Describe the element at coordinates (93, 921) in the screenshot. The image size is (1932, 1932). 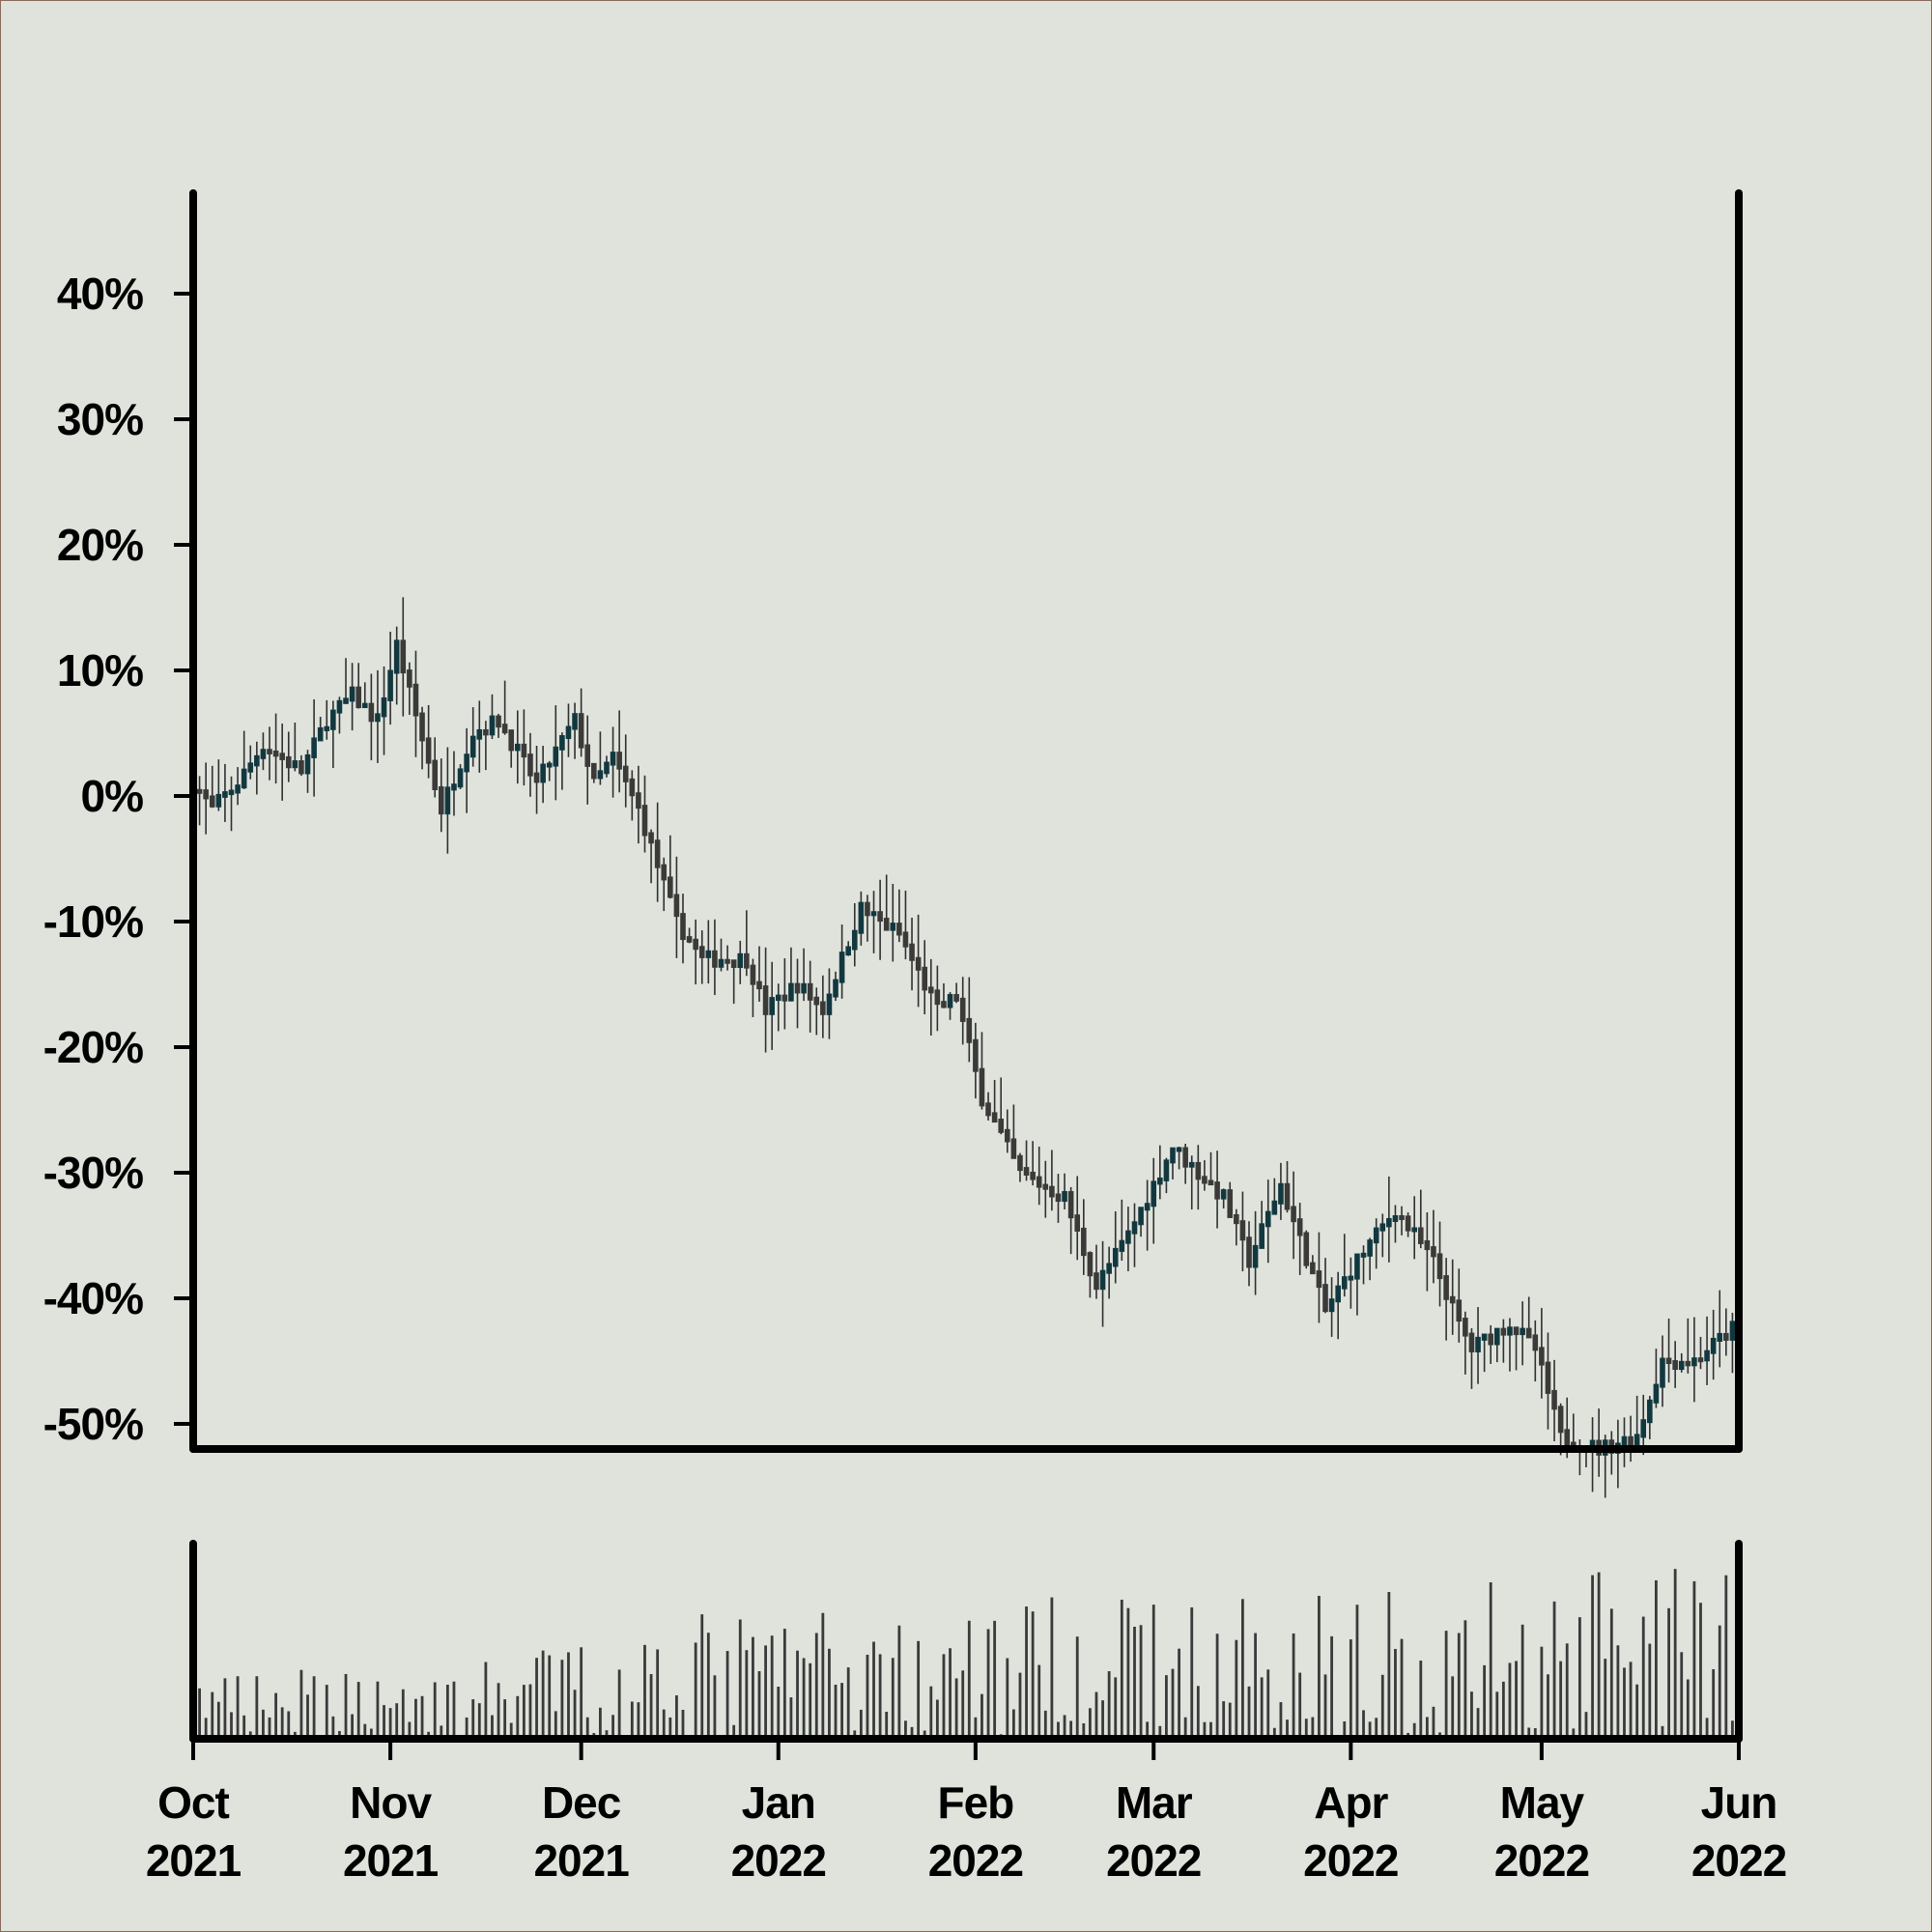
I see `y-tick-label: -10%` at that location.